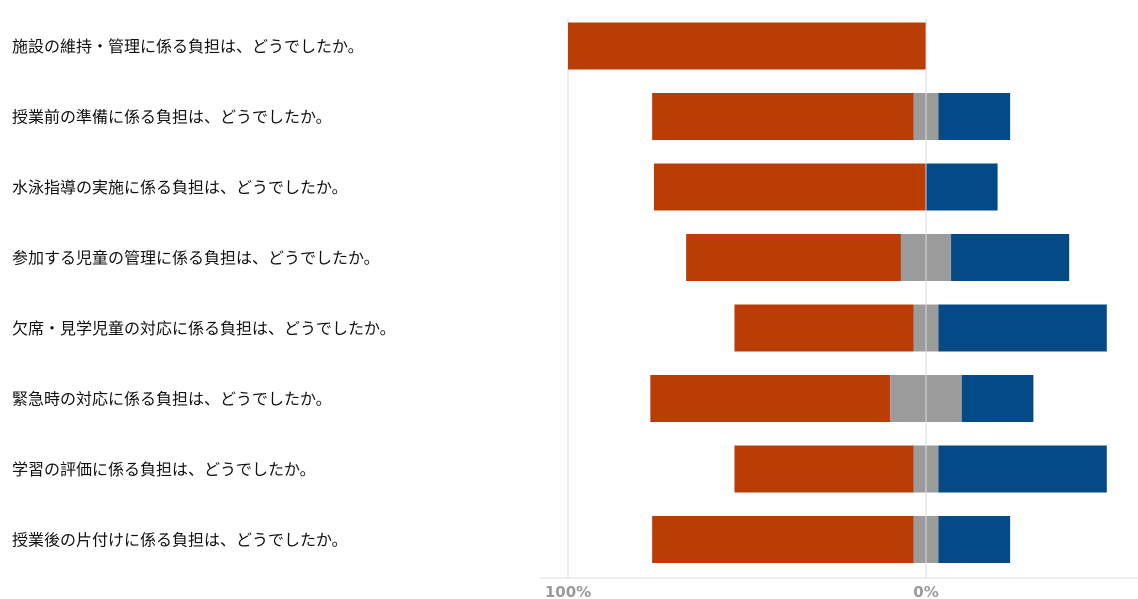 The height and width of the screenshot is (599, 1138). I want to click on category-label-7: 授業後の片付けに係る負担は、どうでしたか。, so click(180, 540).